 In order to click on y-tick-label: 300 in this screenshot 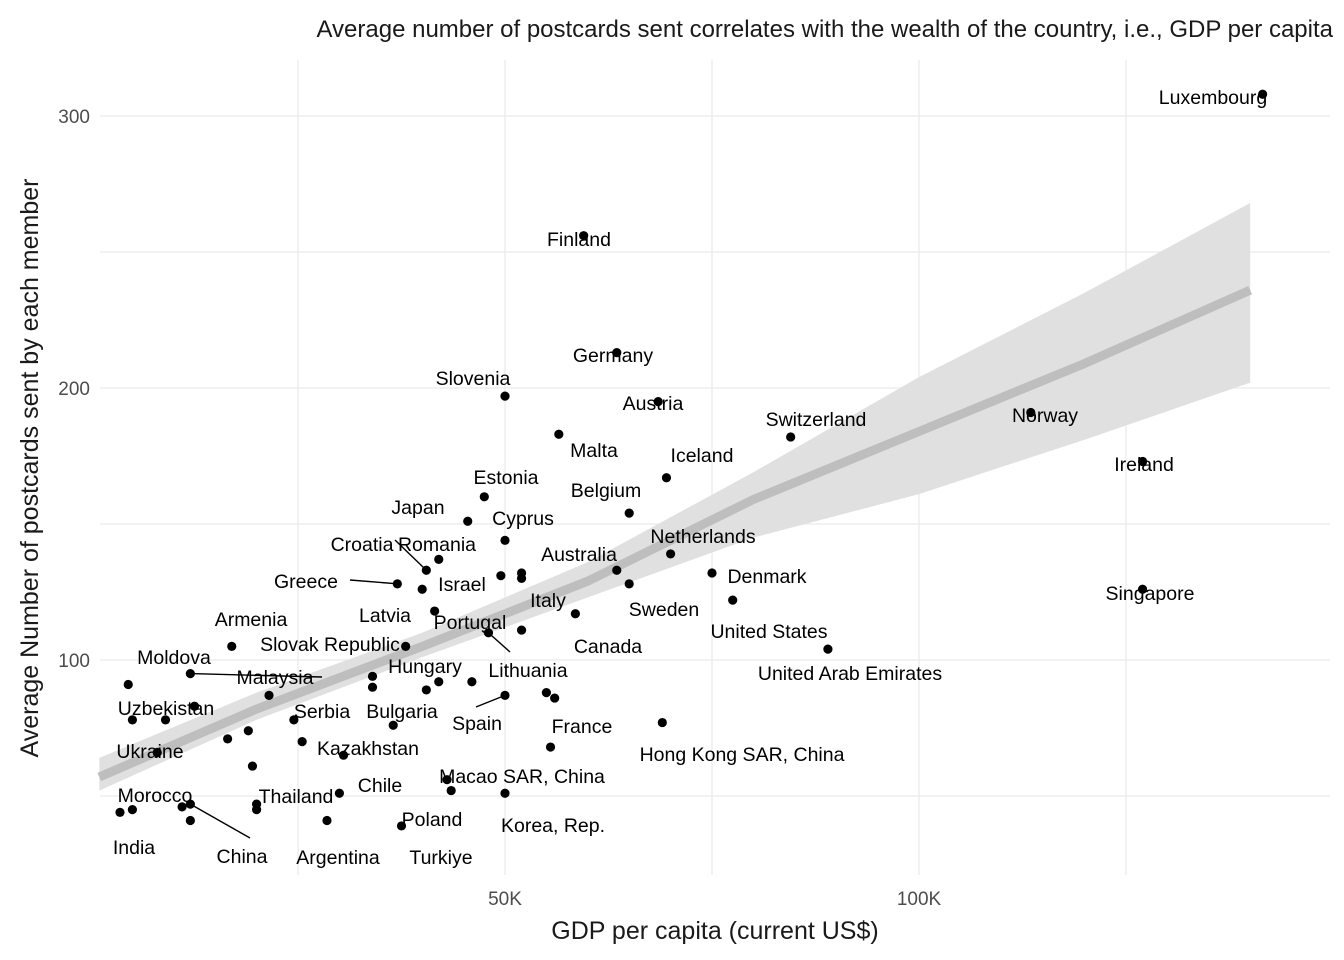, I will do `click(74, 117)`.